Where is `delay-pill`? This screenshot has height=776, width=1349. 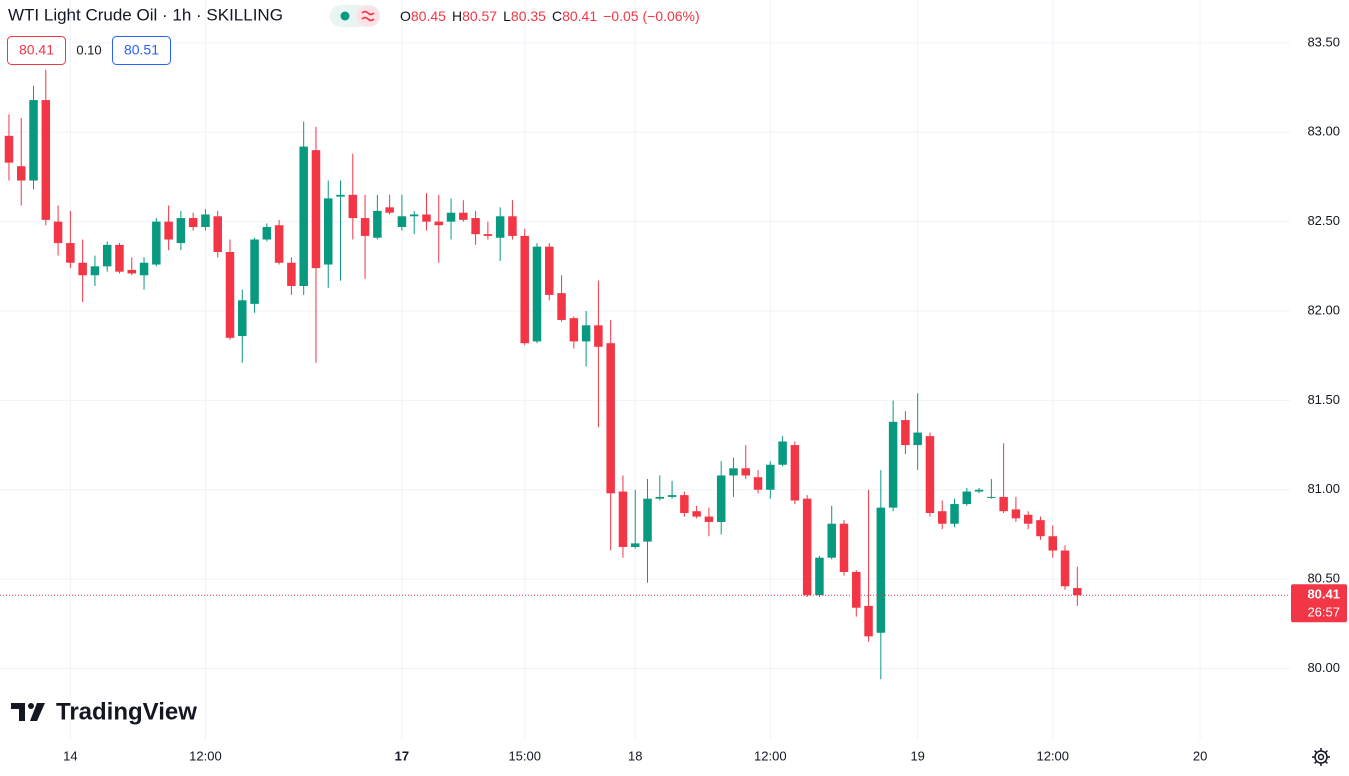
delay-pill is located at coordinates (368, 16).